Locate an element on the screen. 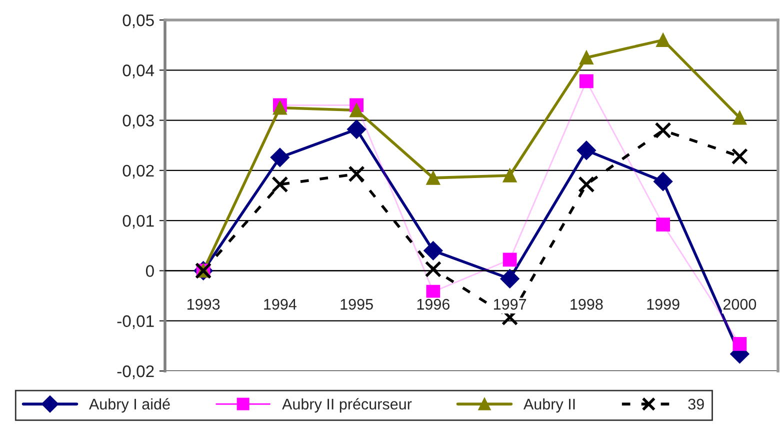 The image size is (782, 430). y-tick-label: -0,01 is located at coordinates (135, 322).